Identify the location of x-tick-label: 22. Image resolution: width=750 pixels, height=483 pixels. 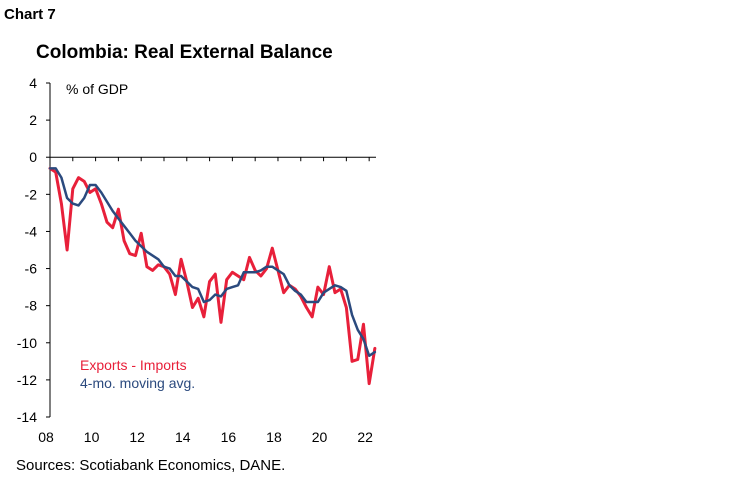
(365, 437).